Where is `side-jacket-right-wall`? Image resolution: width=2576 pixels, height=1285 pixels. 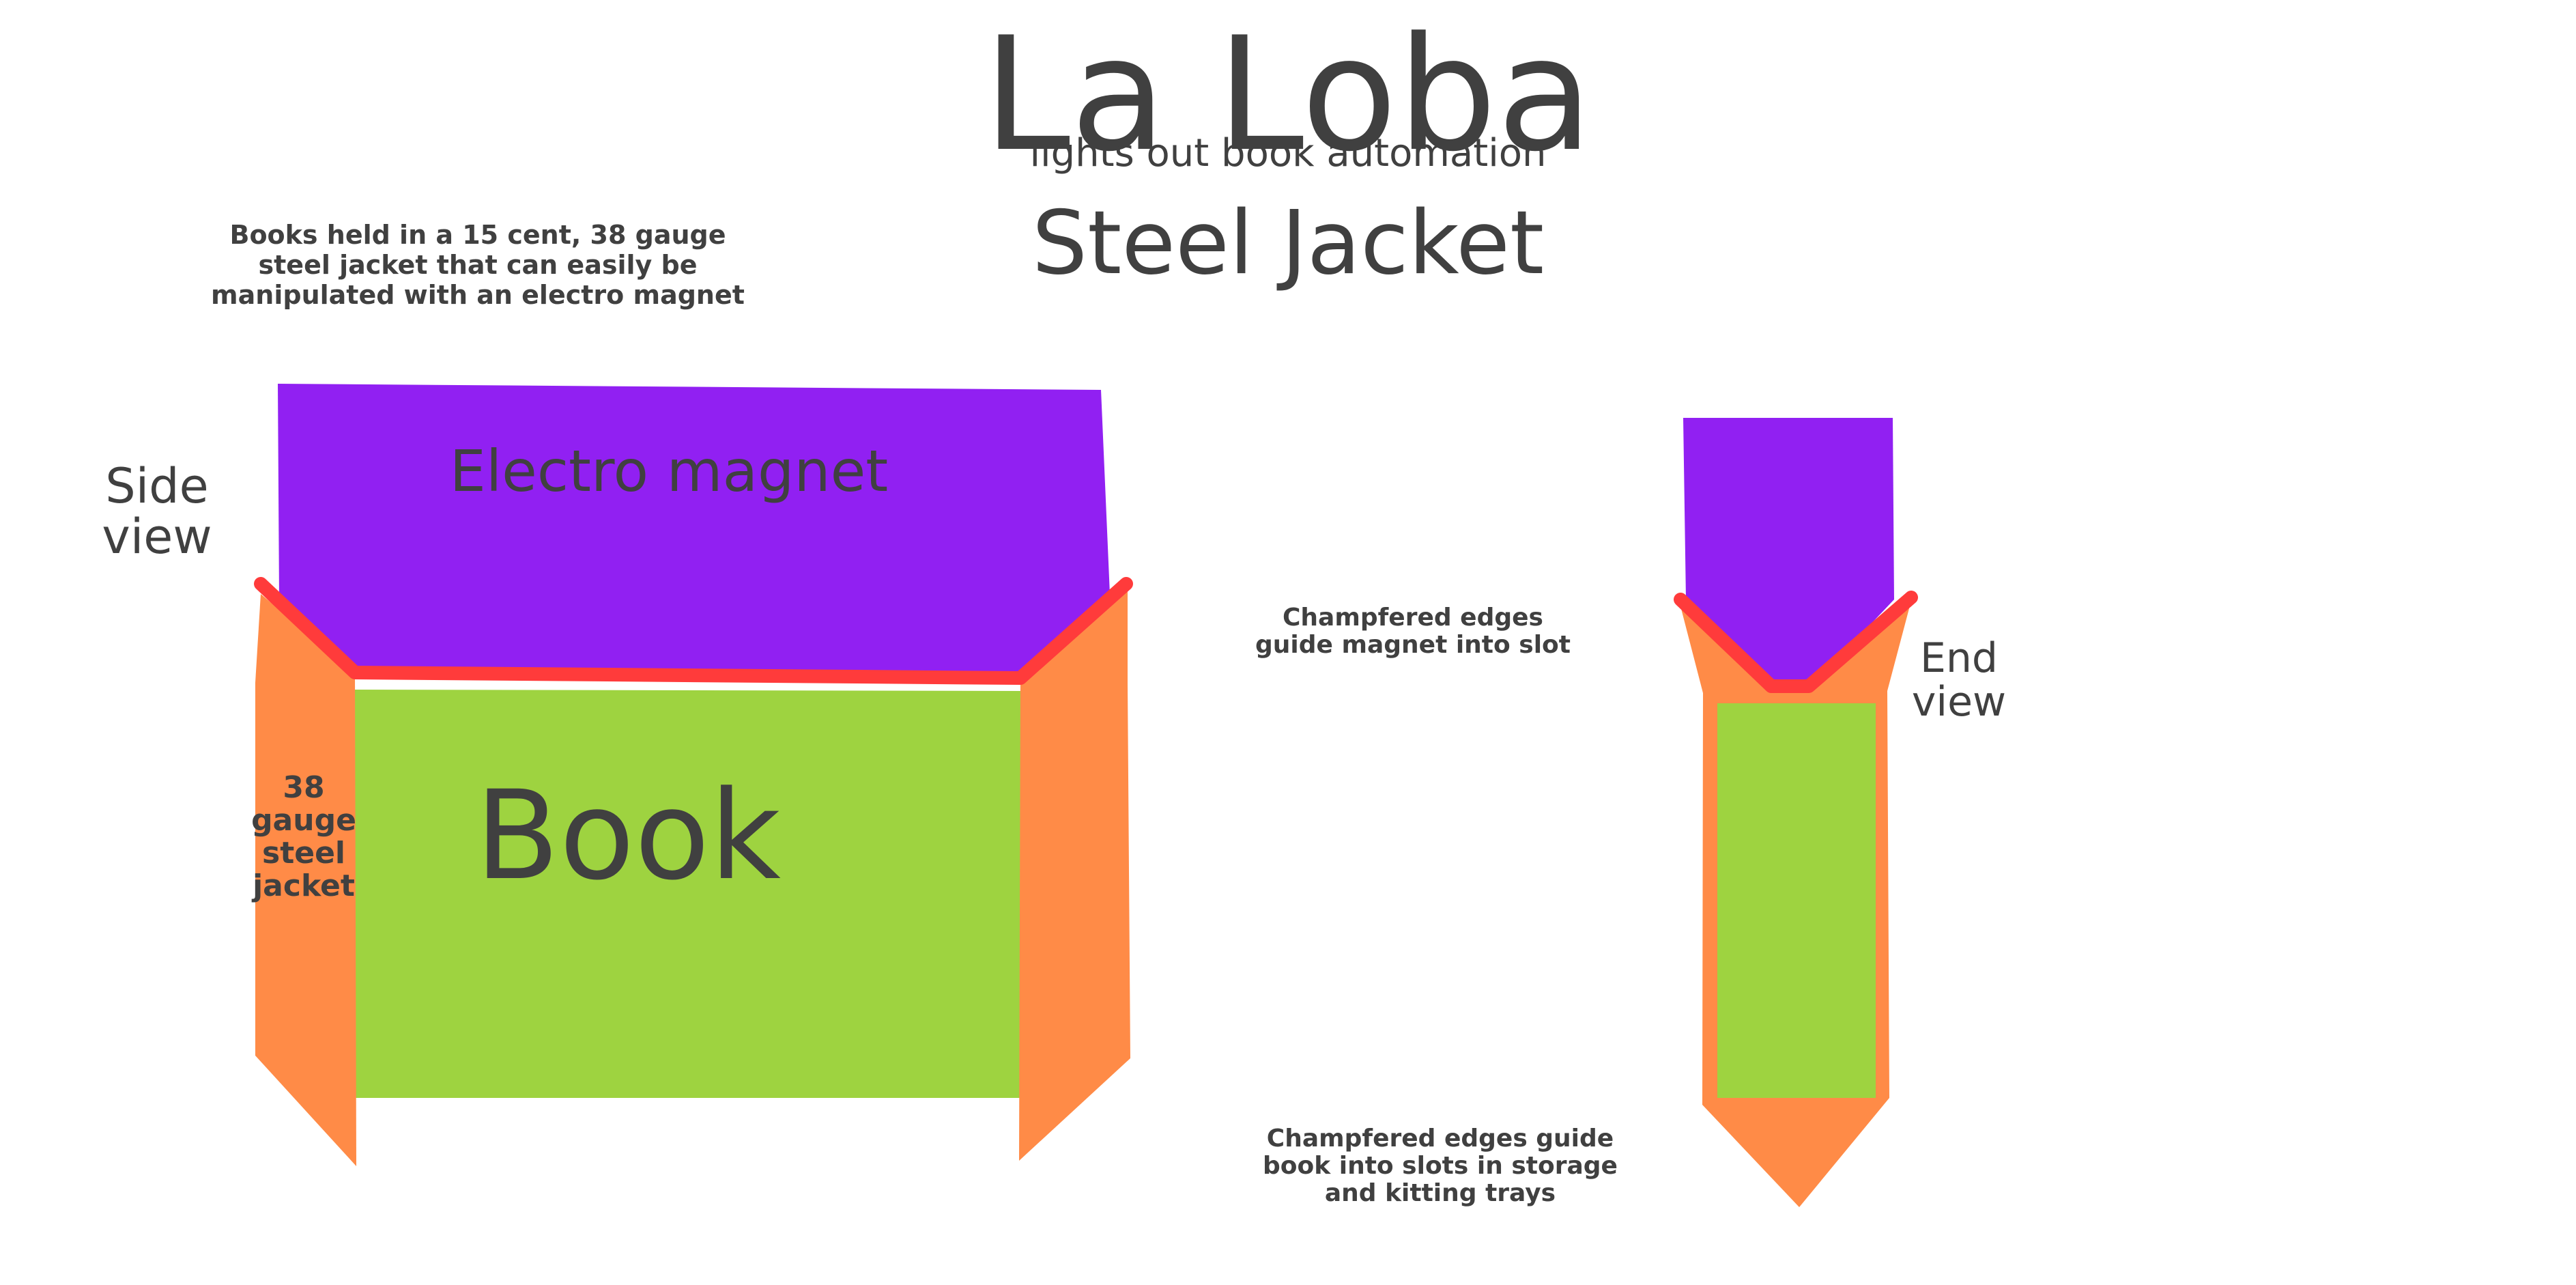
side-jacket-right-wall is located at coordinates (1074, 873).